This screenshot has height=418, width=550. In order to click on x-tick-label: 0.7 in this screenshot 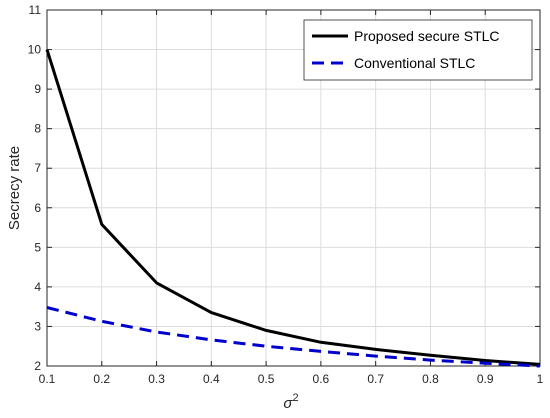, I will do `click(375, 379)`.